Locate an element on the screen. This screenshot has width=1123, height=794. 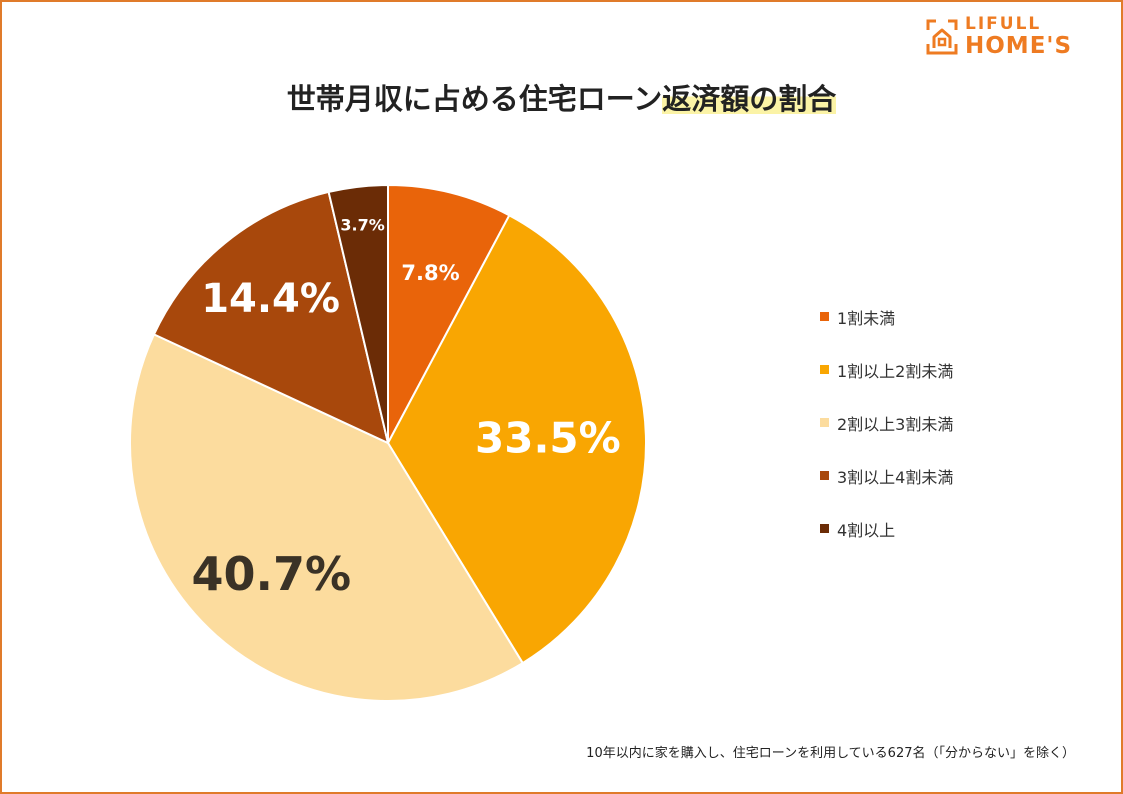
legend-label: 1割以上2割未満 is located at coordinates (895, 371).